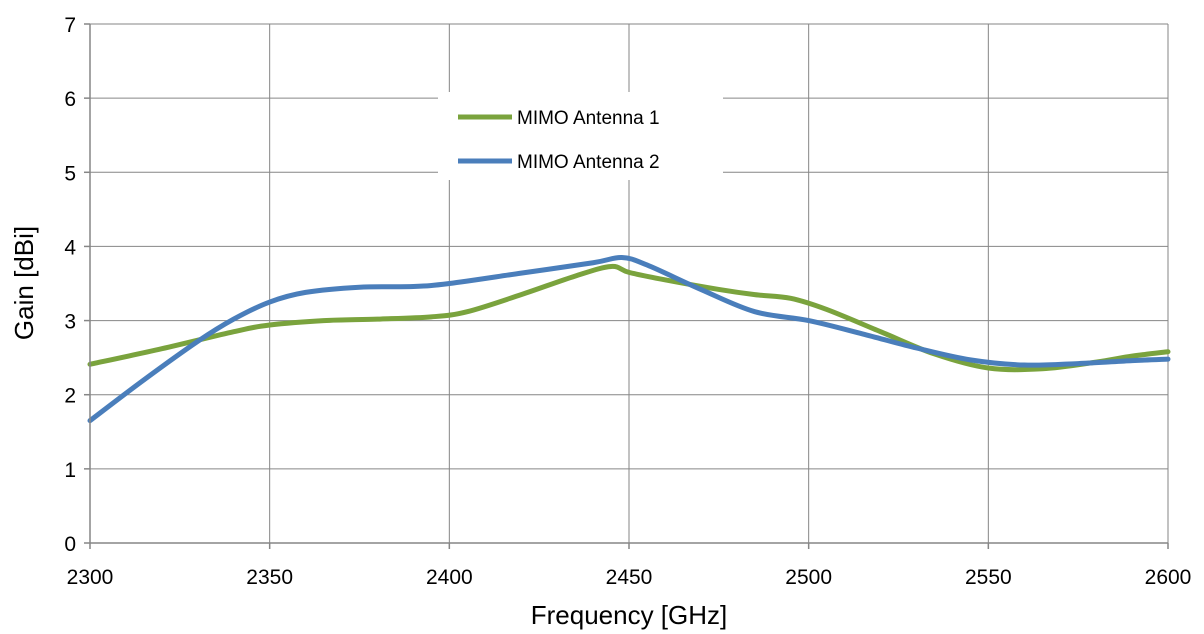 Image resolution: width=1204 pixels, height=634 pixels. What do you see at coordinates (70, 396) in the screenshot?
I see `y-tick-label: 2` at bounding box center [70, 396].